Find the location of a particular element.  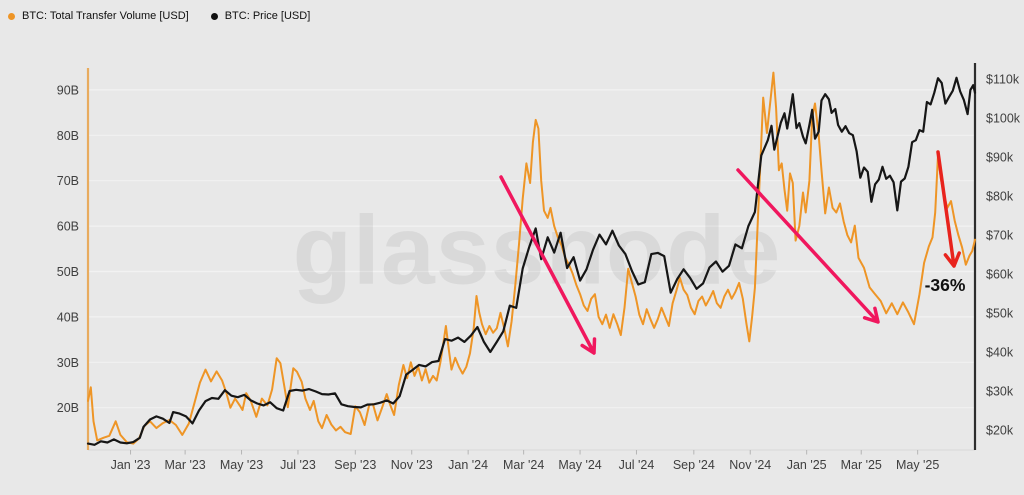

x-axis-tick-label: Nov '23 is located at coordinates (412, 465).